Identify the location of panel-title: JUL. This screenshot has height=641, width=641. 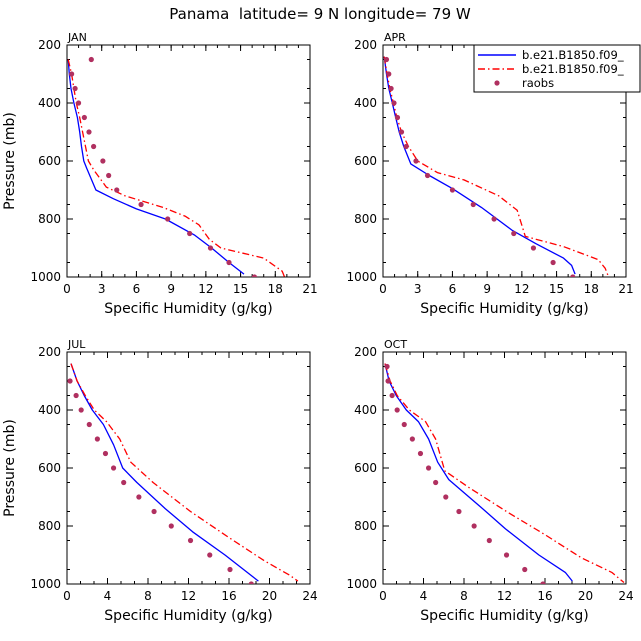
(76, 344).